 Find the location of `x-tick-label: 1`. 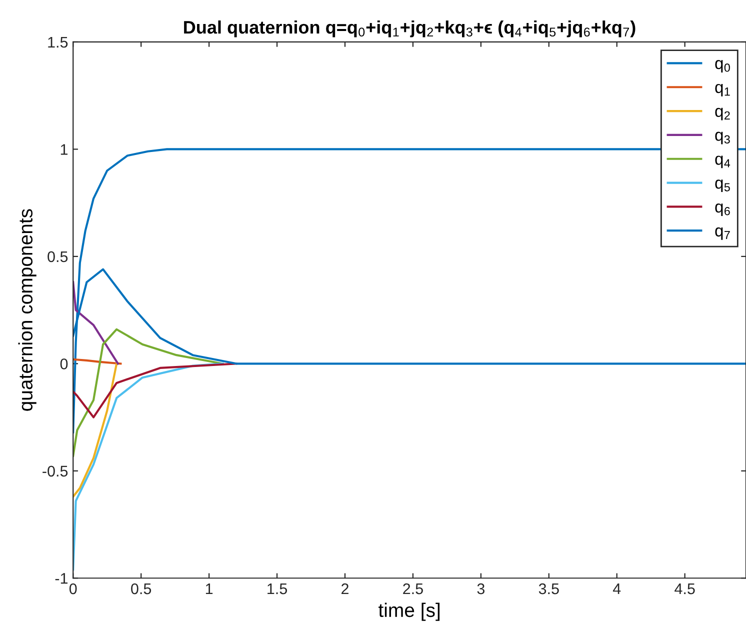

x-tick-label: 1 is located at coordinates (209, 589).